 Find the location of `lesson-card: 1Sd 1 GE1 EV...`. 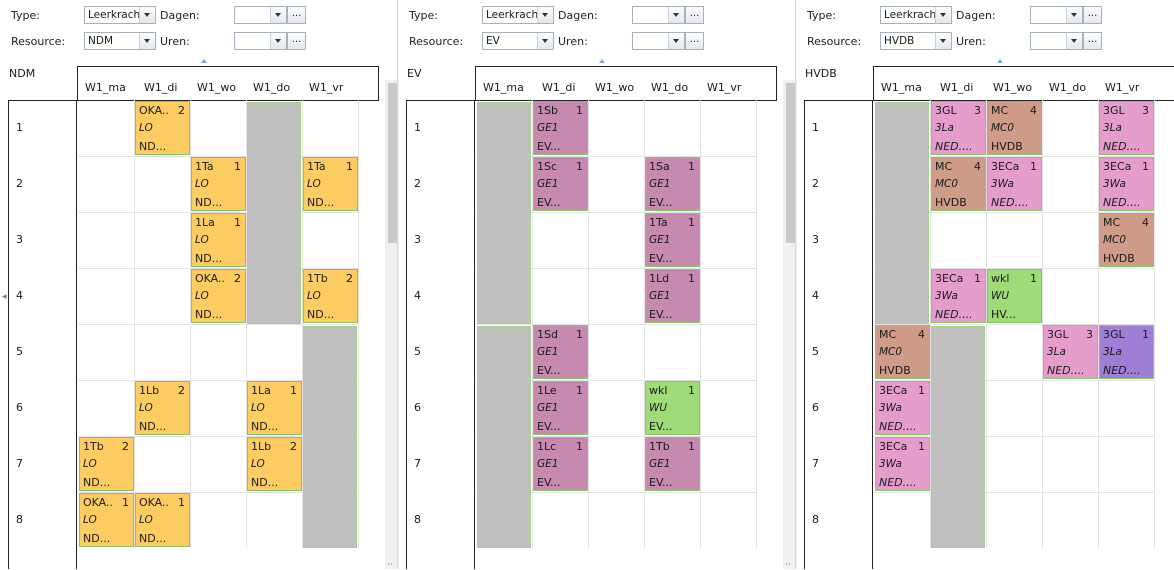

lesson-card: 1Sd 1 GE1 EV... is located at coordinates (560, 352).